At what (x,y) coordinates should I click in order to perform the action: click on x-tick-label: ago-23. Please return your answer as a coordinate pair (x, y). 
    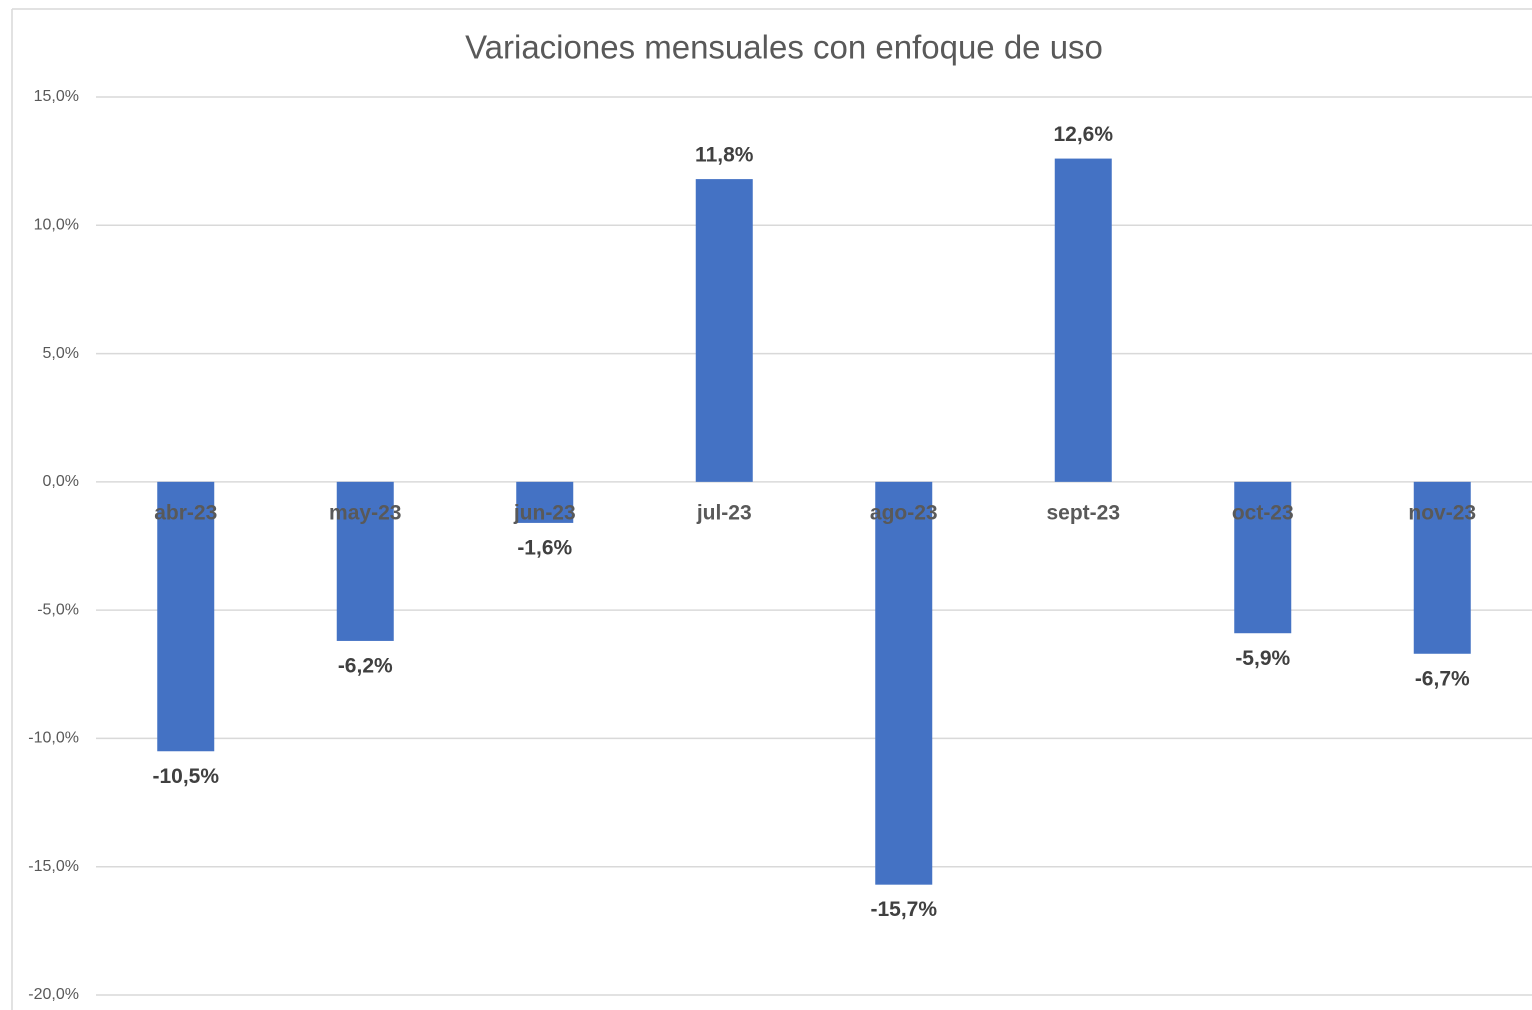
    Looking at the image, I should click on (904, 512).